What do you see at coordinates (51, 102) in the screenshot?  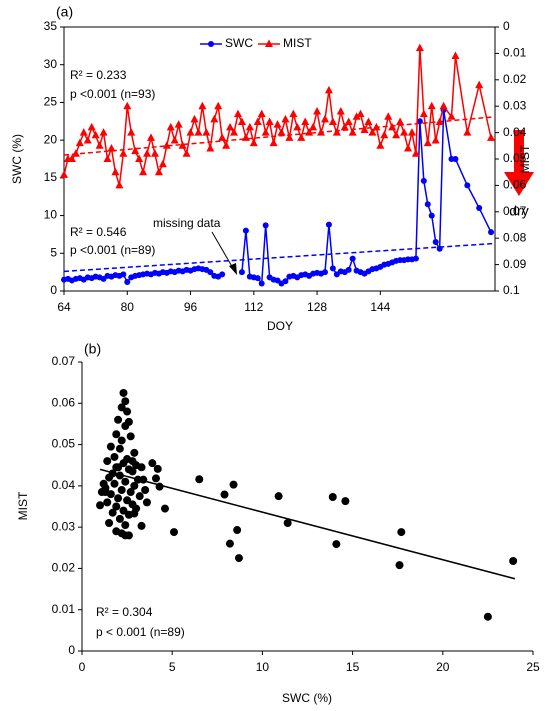 I see `y-tick-label: 25` at bounding box center [51, 102].